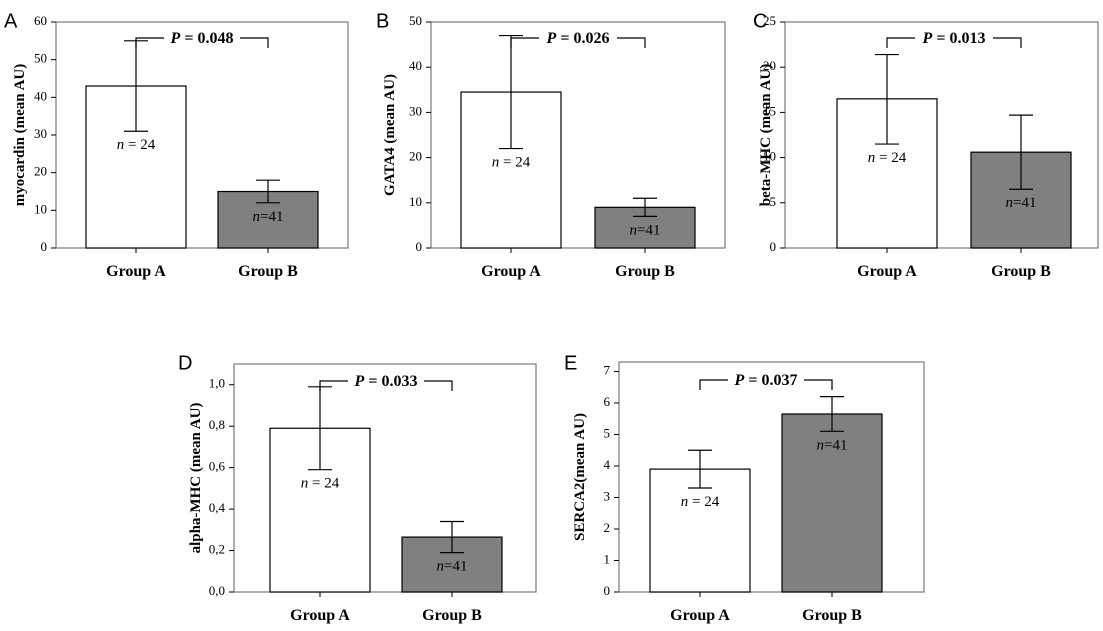  I want to click on bar-group-a, so click(700, 530).